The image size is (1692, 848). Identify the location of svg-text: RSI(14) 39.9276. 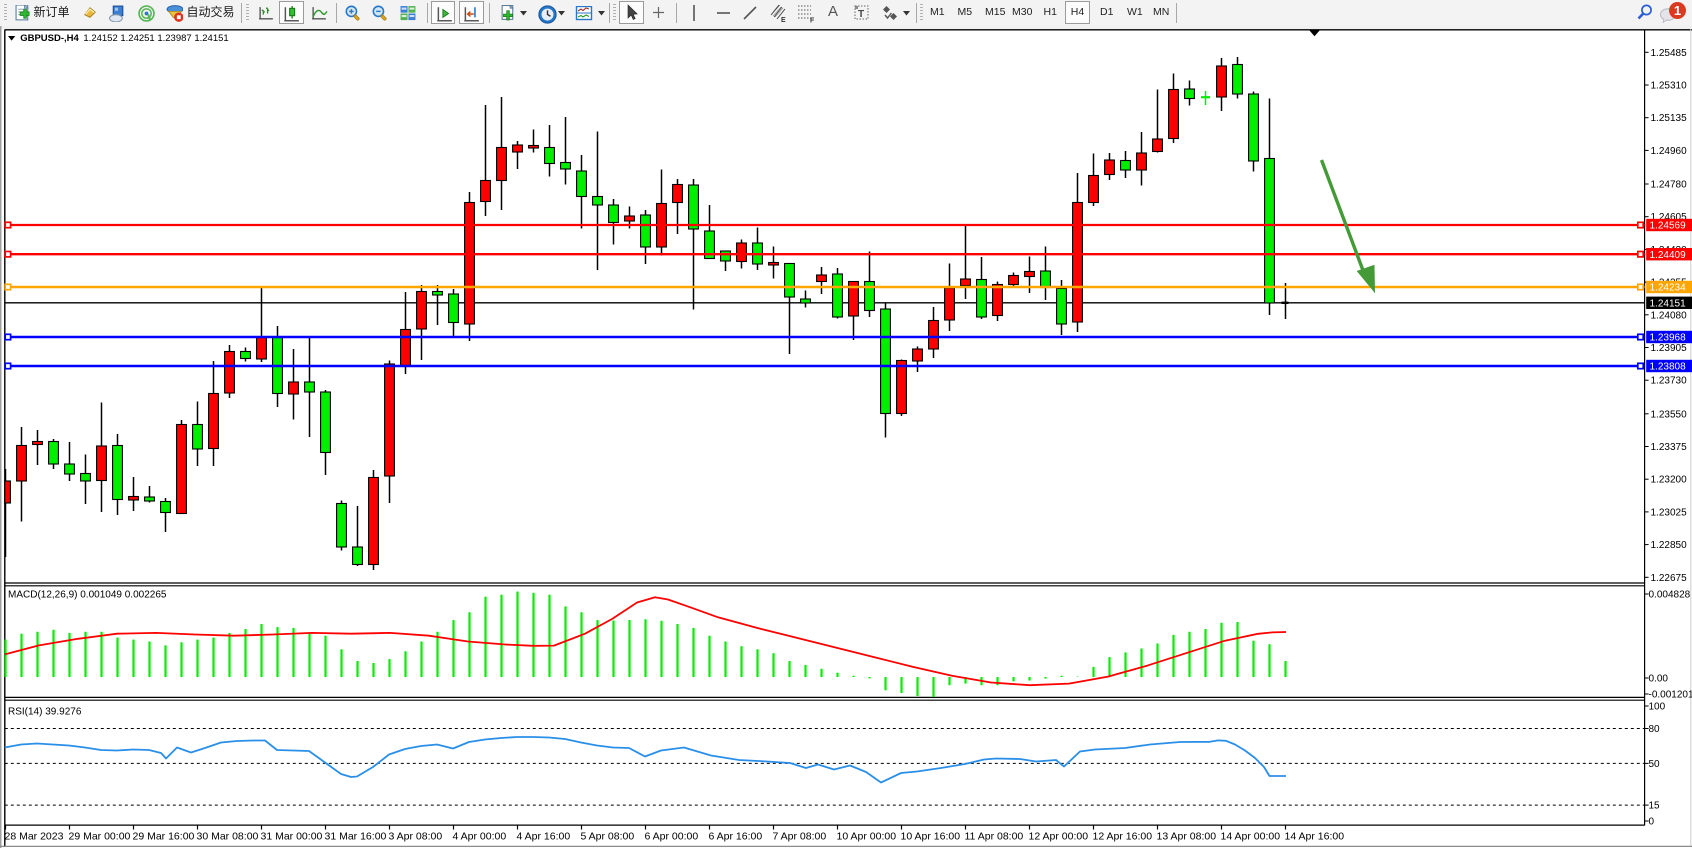
(45, 712).